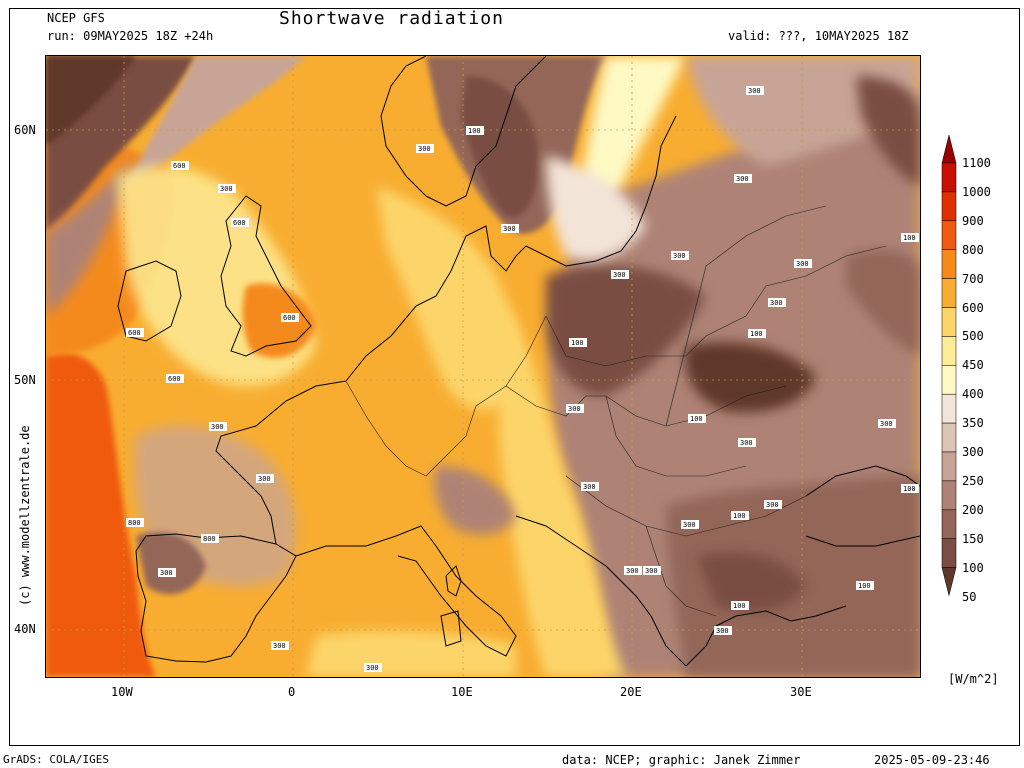  Describe the element at coordinates (411, 653) in the screenshot. I see `field-mediterranean-south` at that location.